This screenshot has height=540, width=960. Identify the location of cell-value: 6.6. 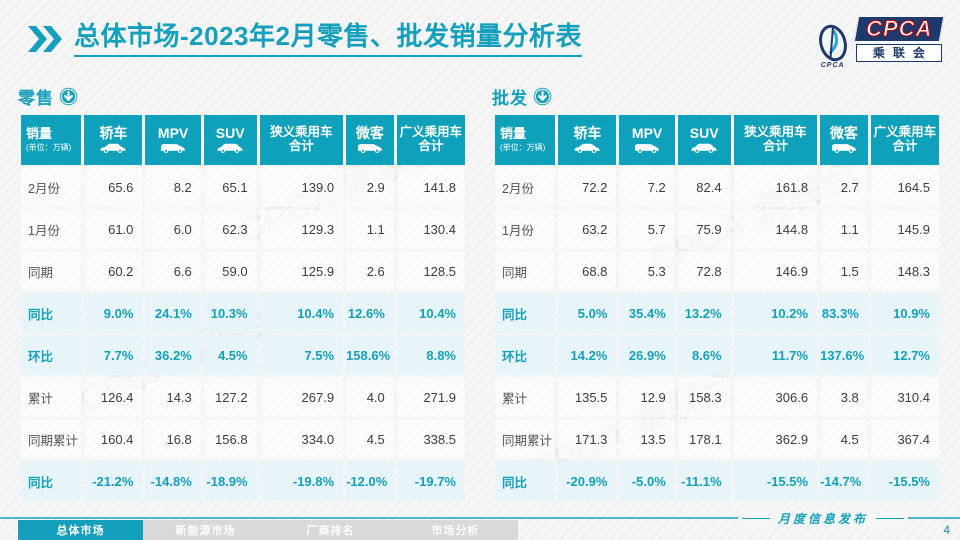
(173, 271).